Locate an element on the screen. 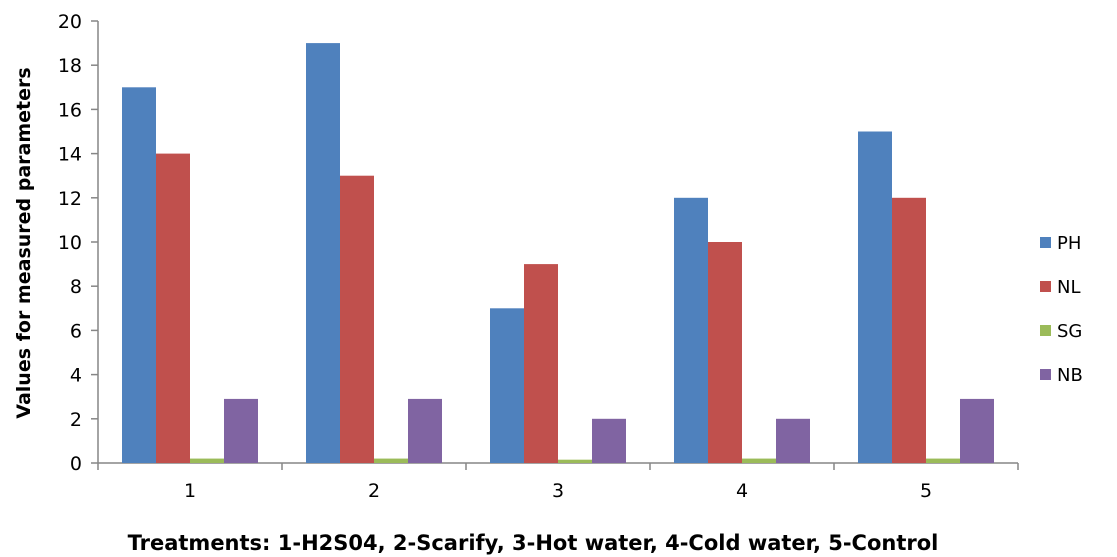 Image resolution: width=1117 pixels, height=557 pixels. legend-swatch-sg is located at coordinates (1045, 330).